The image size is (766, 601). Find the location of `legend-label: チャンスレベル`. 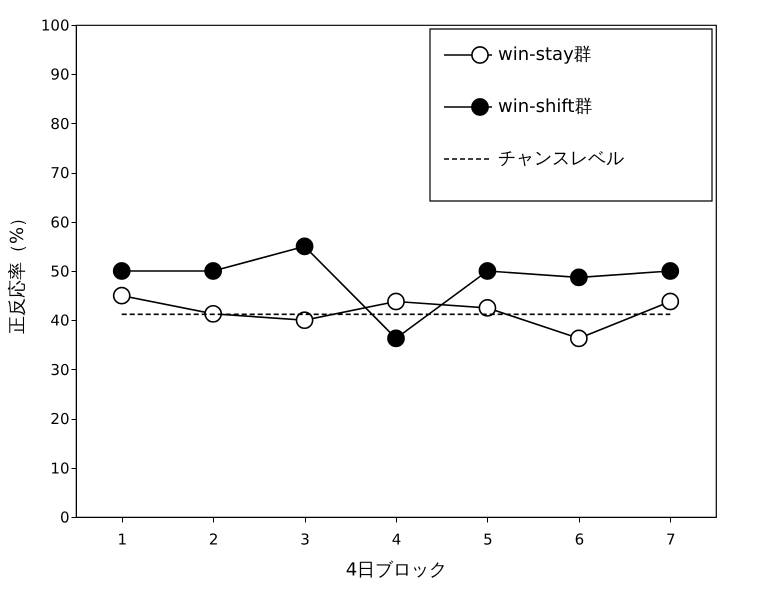

legend-label: チャンスレベル is located at coordinates (561, 158).